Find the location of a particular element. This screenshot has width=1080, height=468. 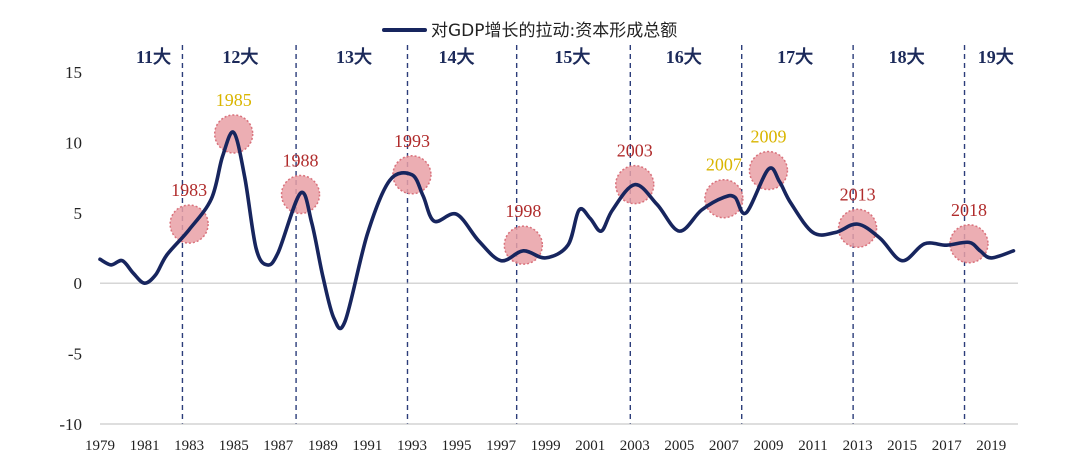

y-tick-label: -10 is located at coordinates (70, 424).